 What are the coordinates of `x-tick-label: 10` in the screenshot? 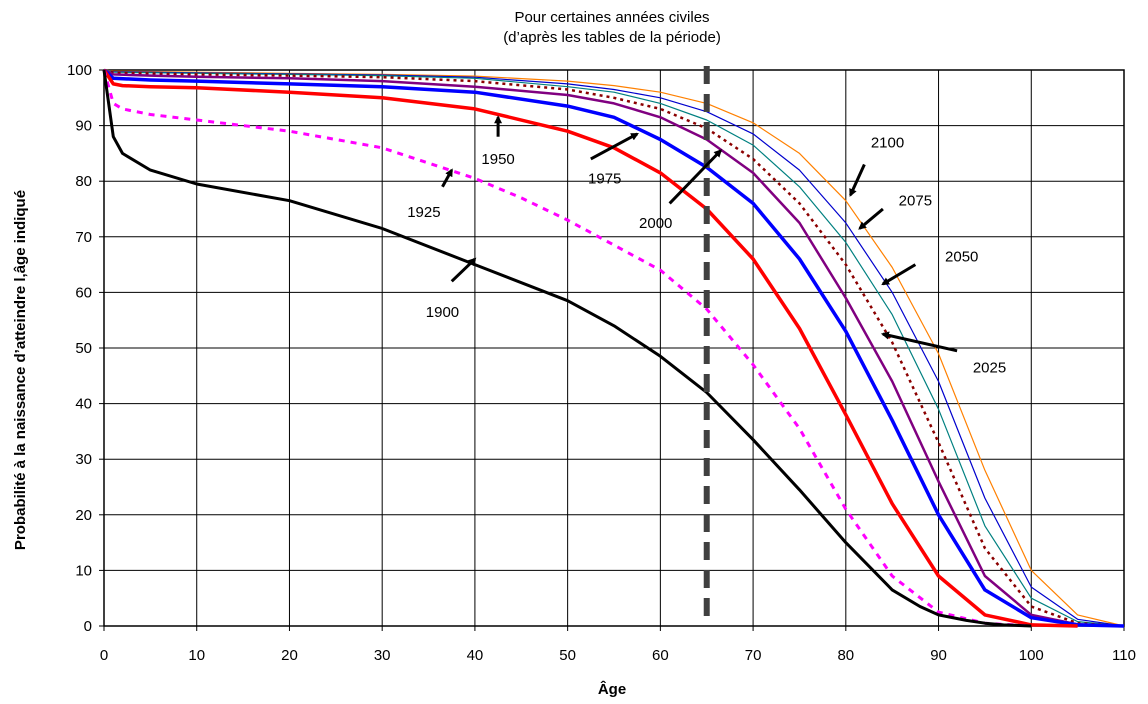 It's located at (196, 655).